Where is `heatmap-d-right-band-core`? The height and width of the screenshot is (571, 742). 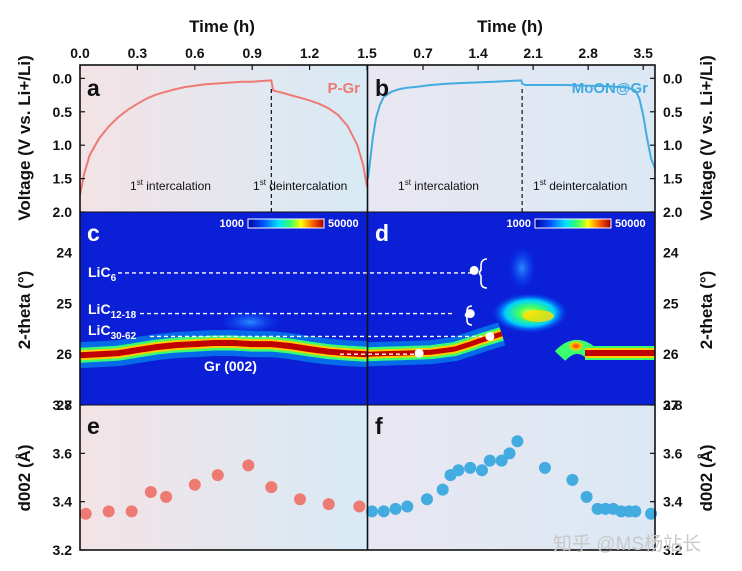 heatmap-d-right-band-core is located at coordinates (620, 353).